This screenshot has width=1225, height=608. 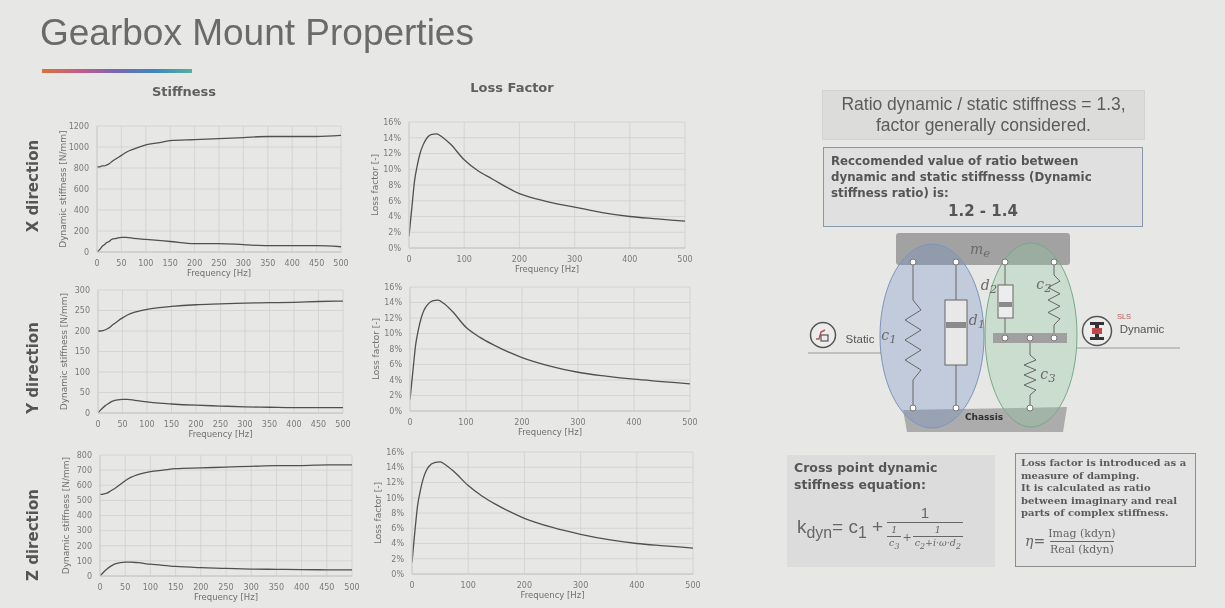 What do you see at coordinates (84, 393) in the screenshot?
I see `y-tick-label: 50` at bounding box center [84, 393].